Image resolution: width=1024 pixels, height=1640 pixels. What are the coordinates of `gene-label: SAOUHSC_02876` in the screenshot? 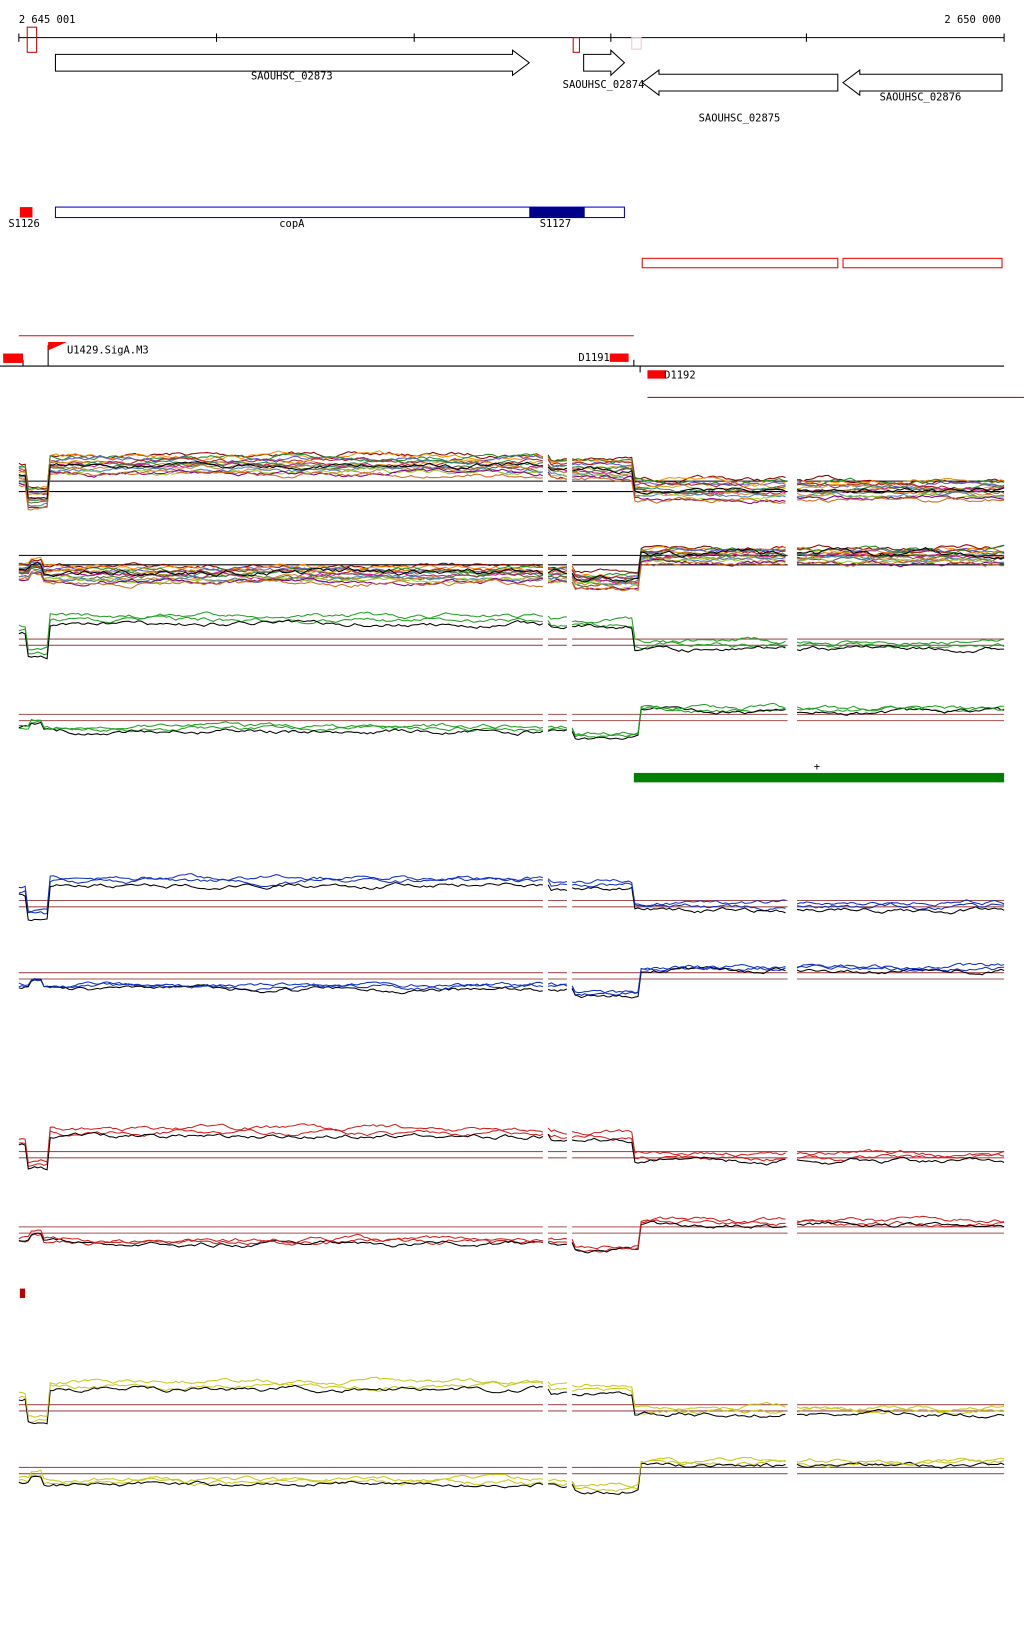 It's located at (921, 97).